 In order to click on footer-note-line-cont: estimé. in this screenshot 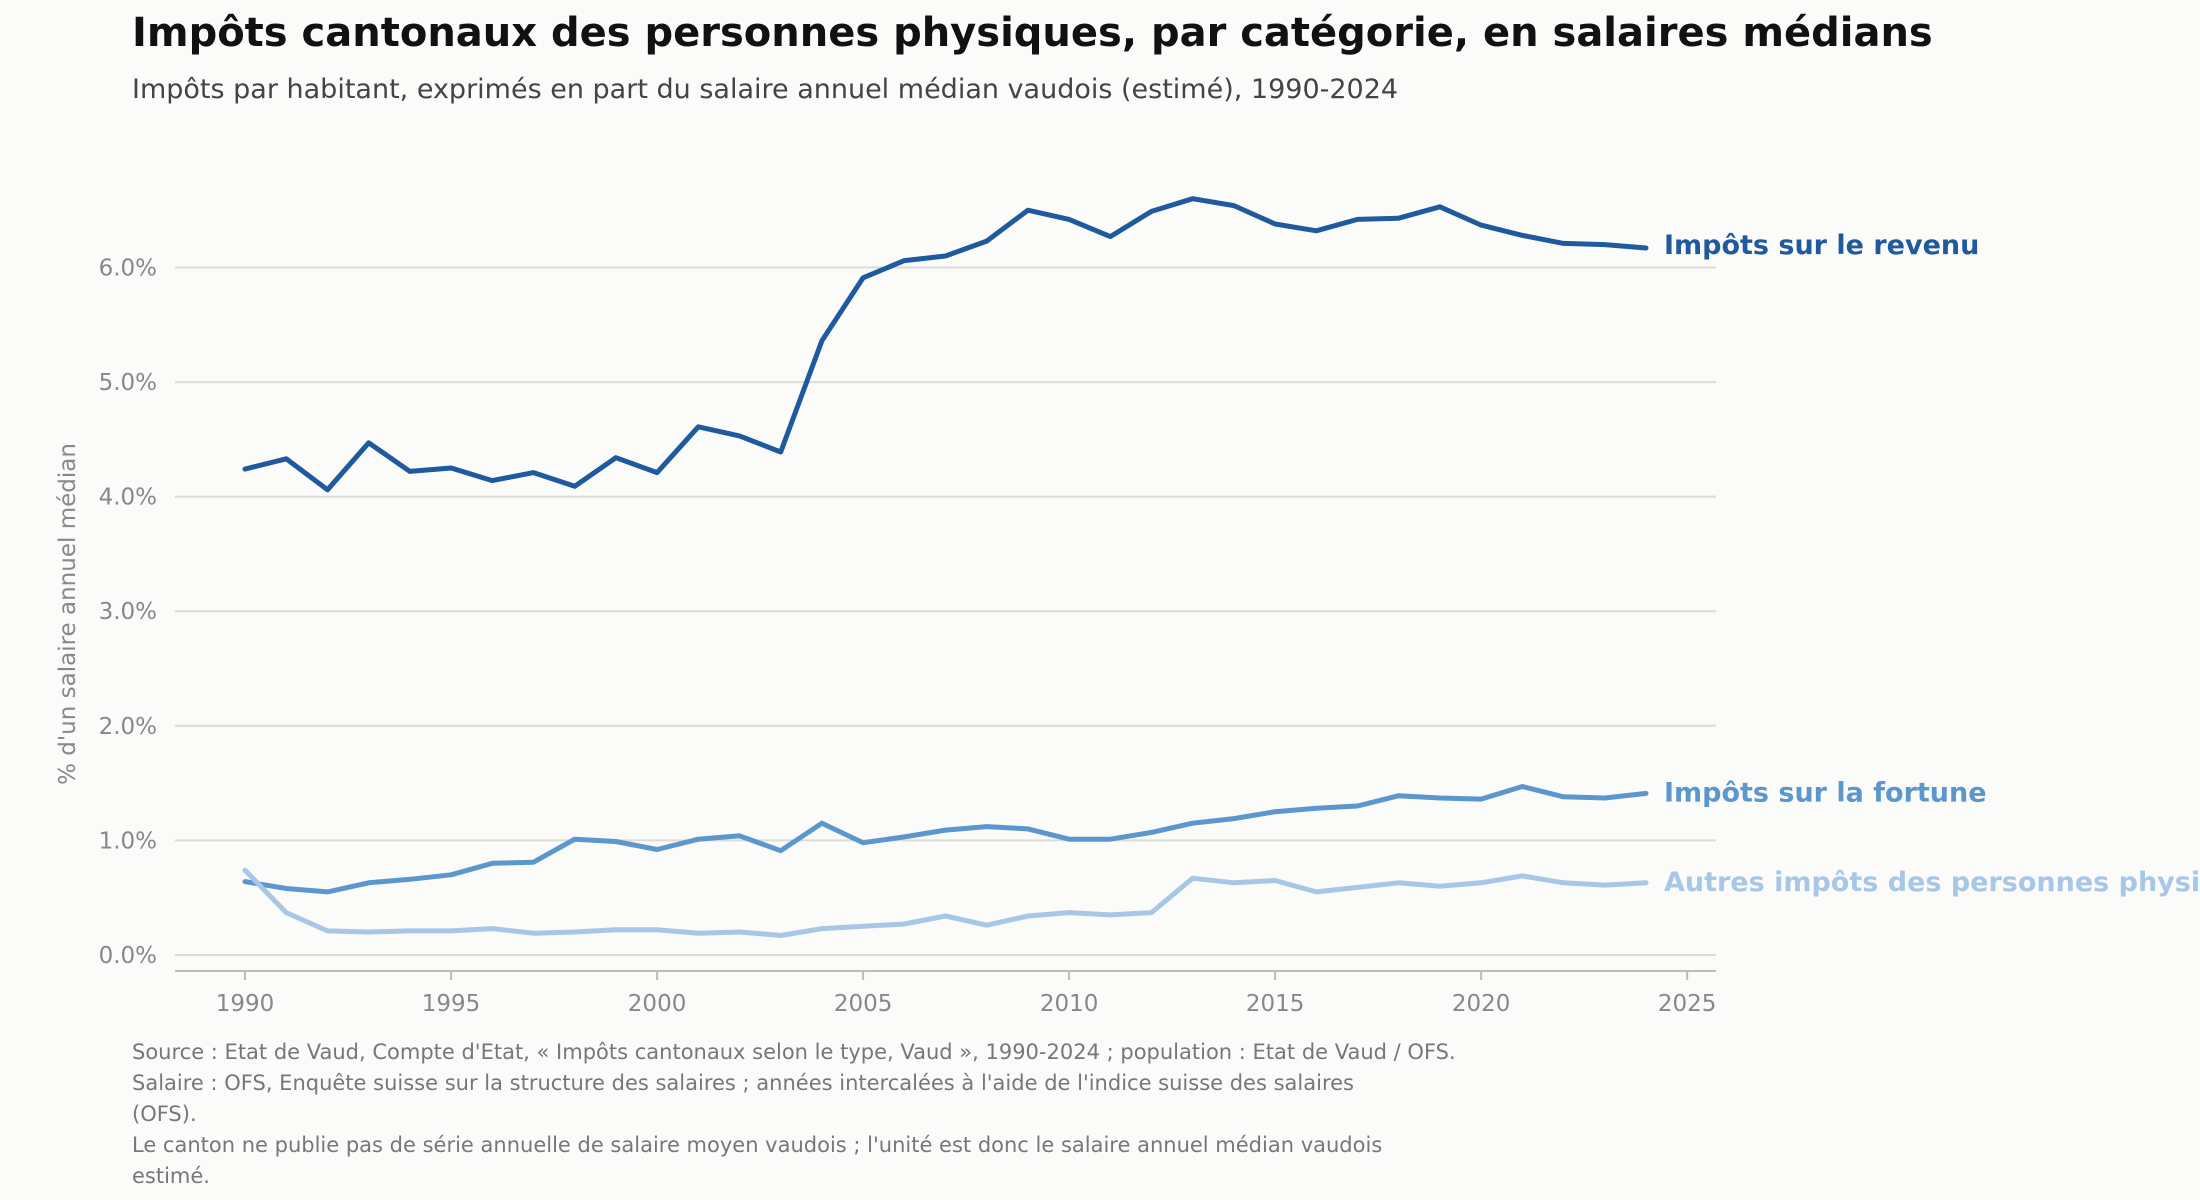, I will do `click(171, 1176)`.